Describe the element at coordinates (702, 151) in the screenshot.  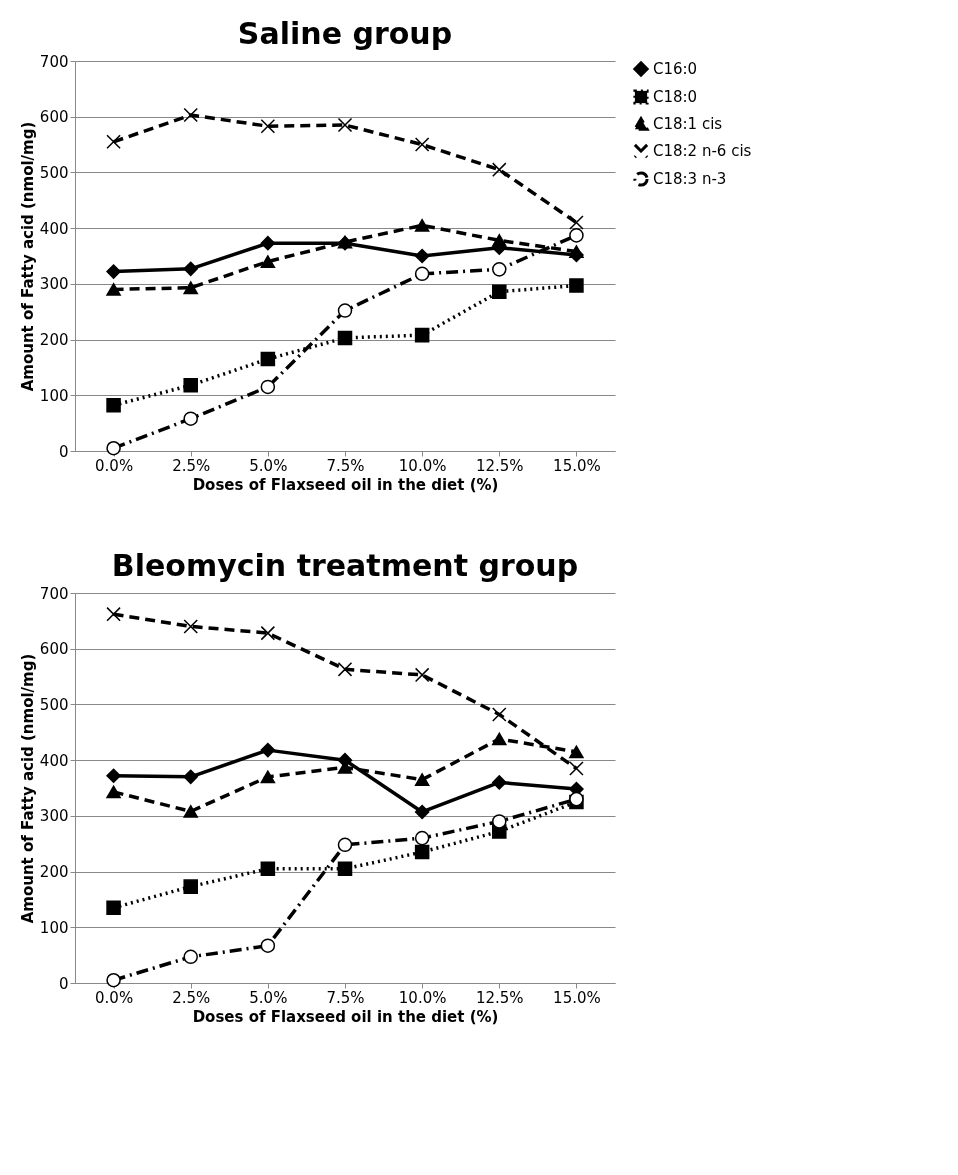
I see `legend-label: C18:2 n-6 cis` at that location.